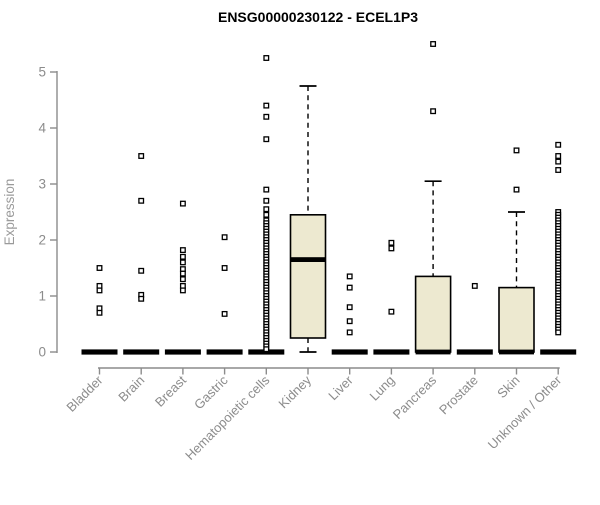  What do you see at coordinates (224, 294) in the screenshot?
I see `boxplot-gastric` at bounding box center [224, 294].